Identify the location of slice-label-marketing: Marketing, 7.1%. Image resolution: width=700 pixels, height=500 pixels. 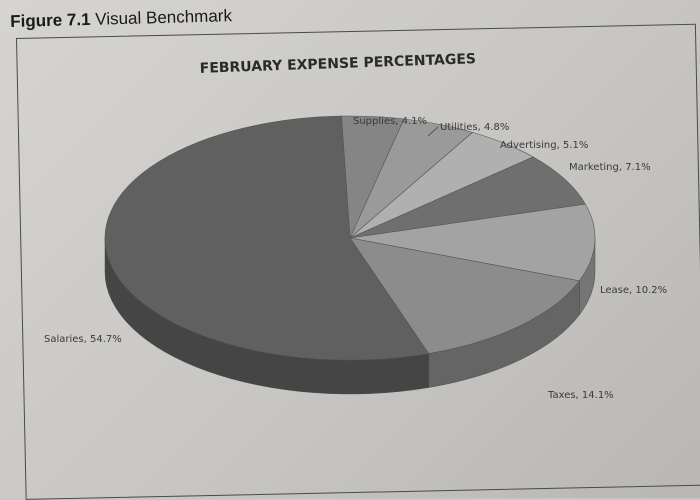
(610, 167).